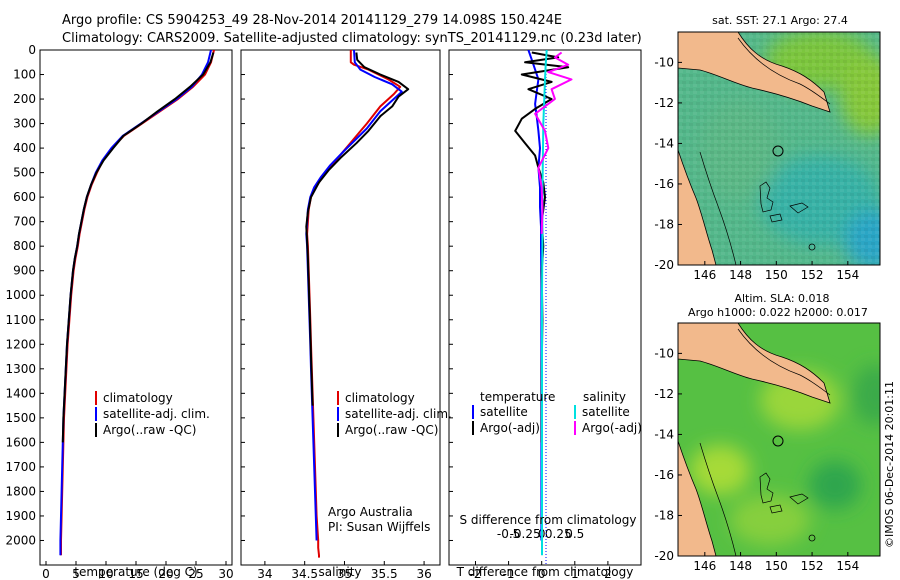 The height and width of the screenshot is (580, 900). I want to click on x-tick-label: 36, so click(423, 573).